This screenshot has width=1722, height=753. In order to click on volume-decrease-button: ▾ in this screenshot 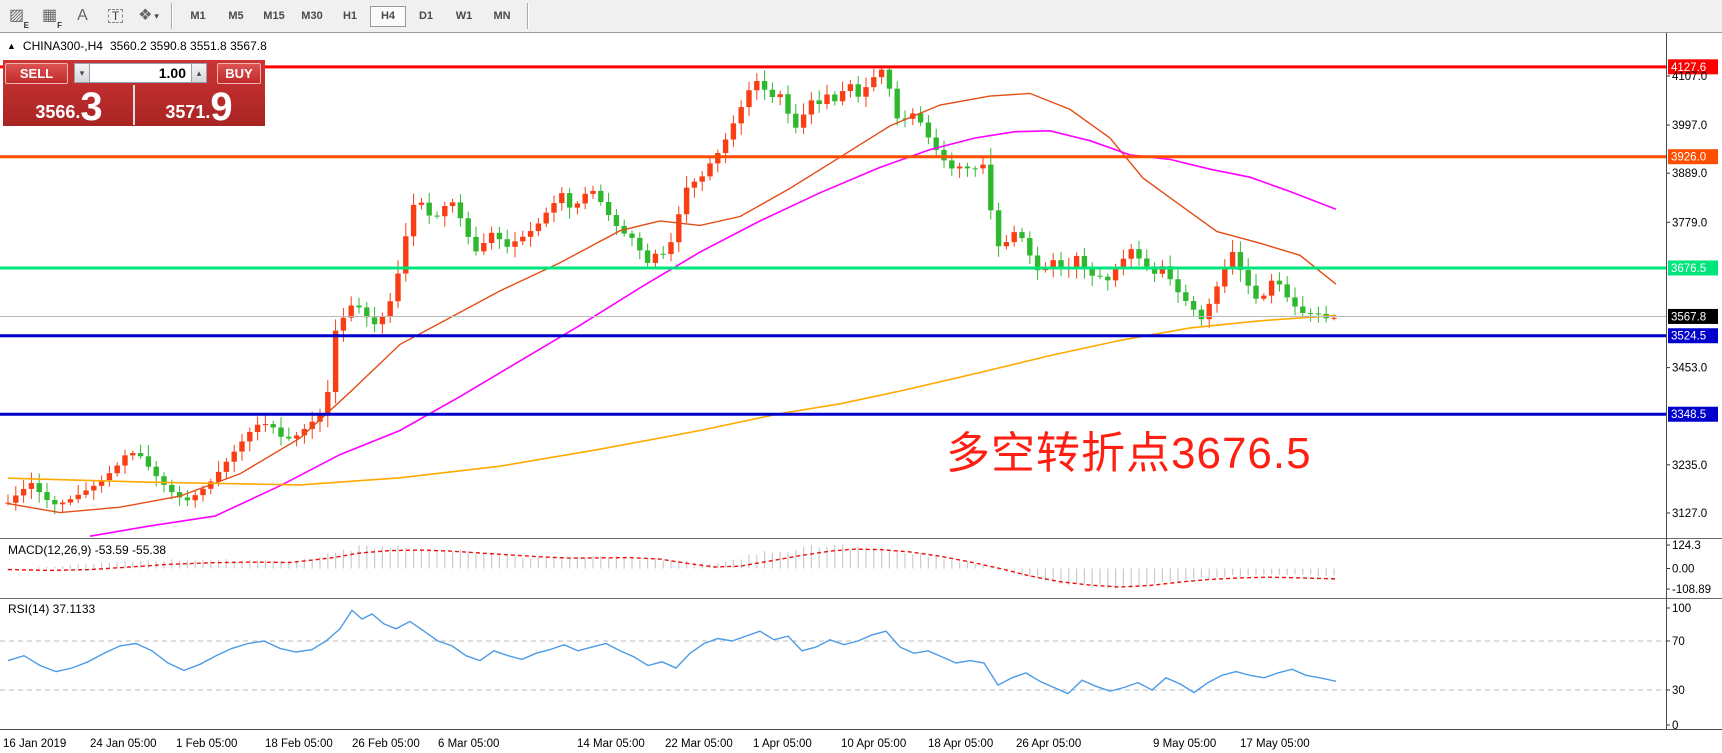, I will do `click(82, 73)`.